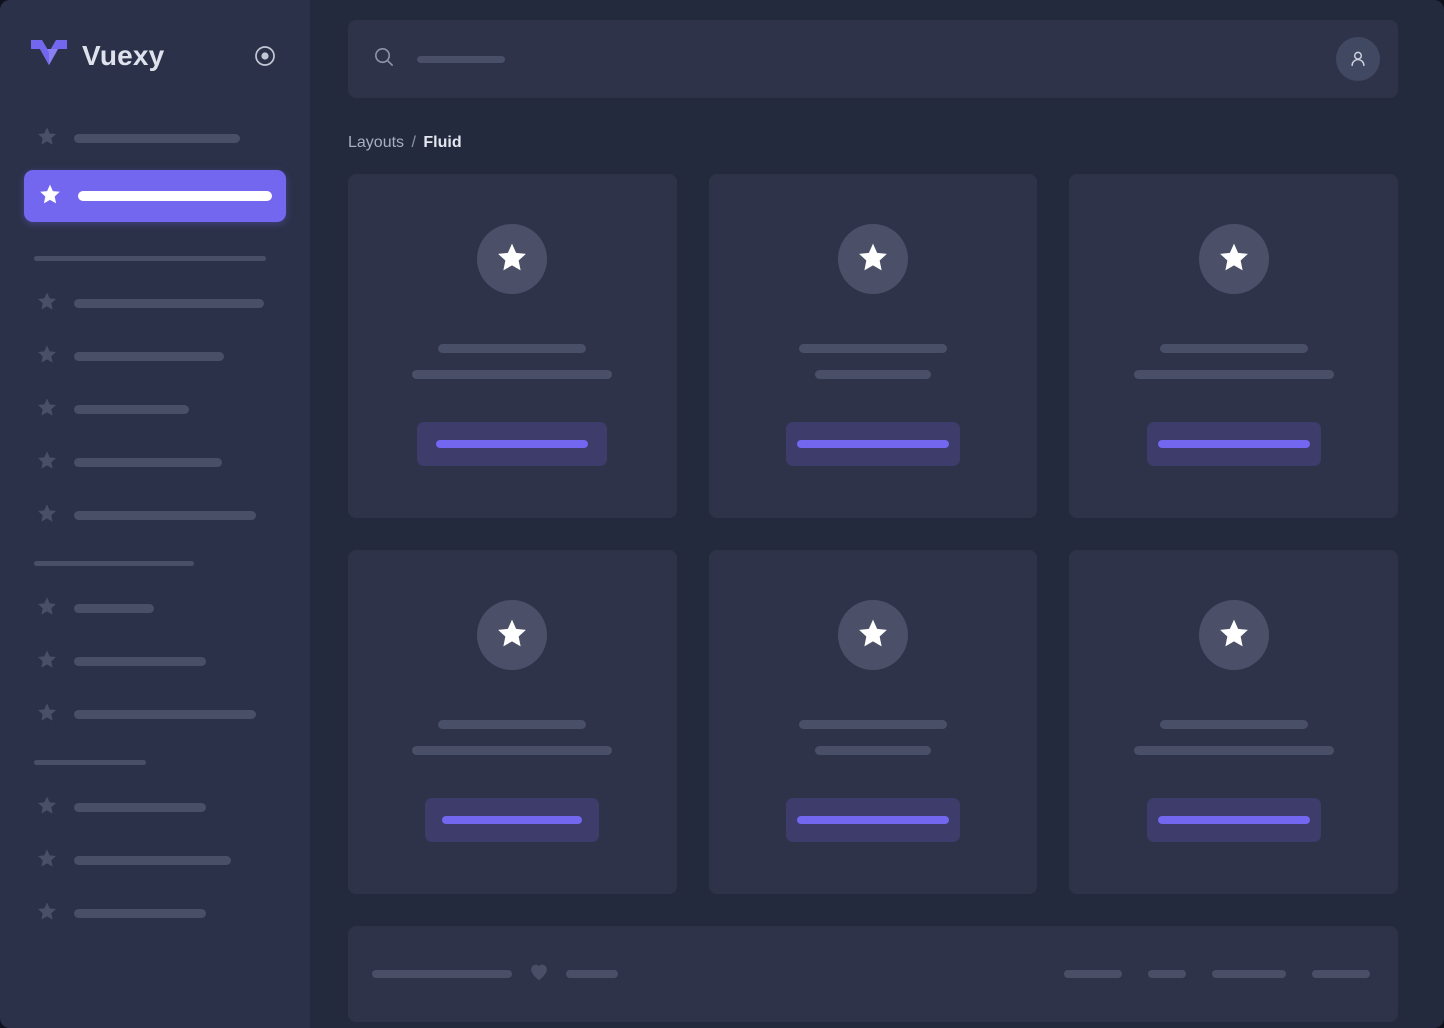 The image size is (1444, 1028). I want to click on search-placeholder-bar, so click(461, 59).